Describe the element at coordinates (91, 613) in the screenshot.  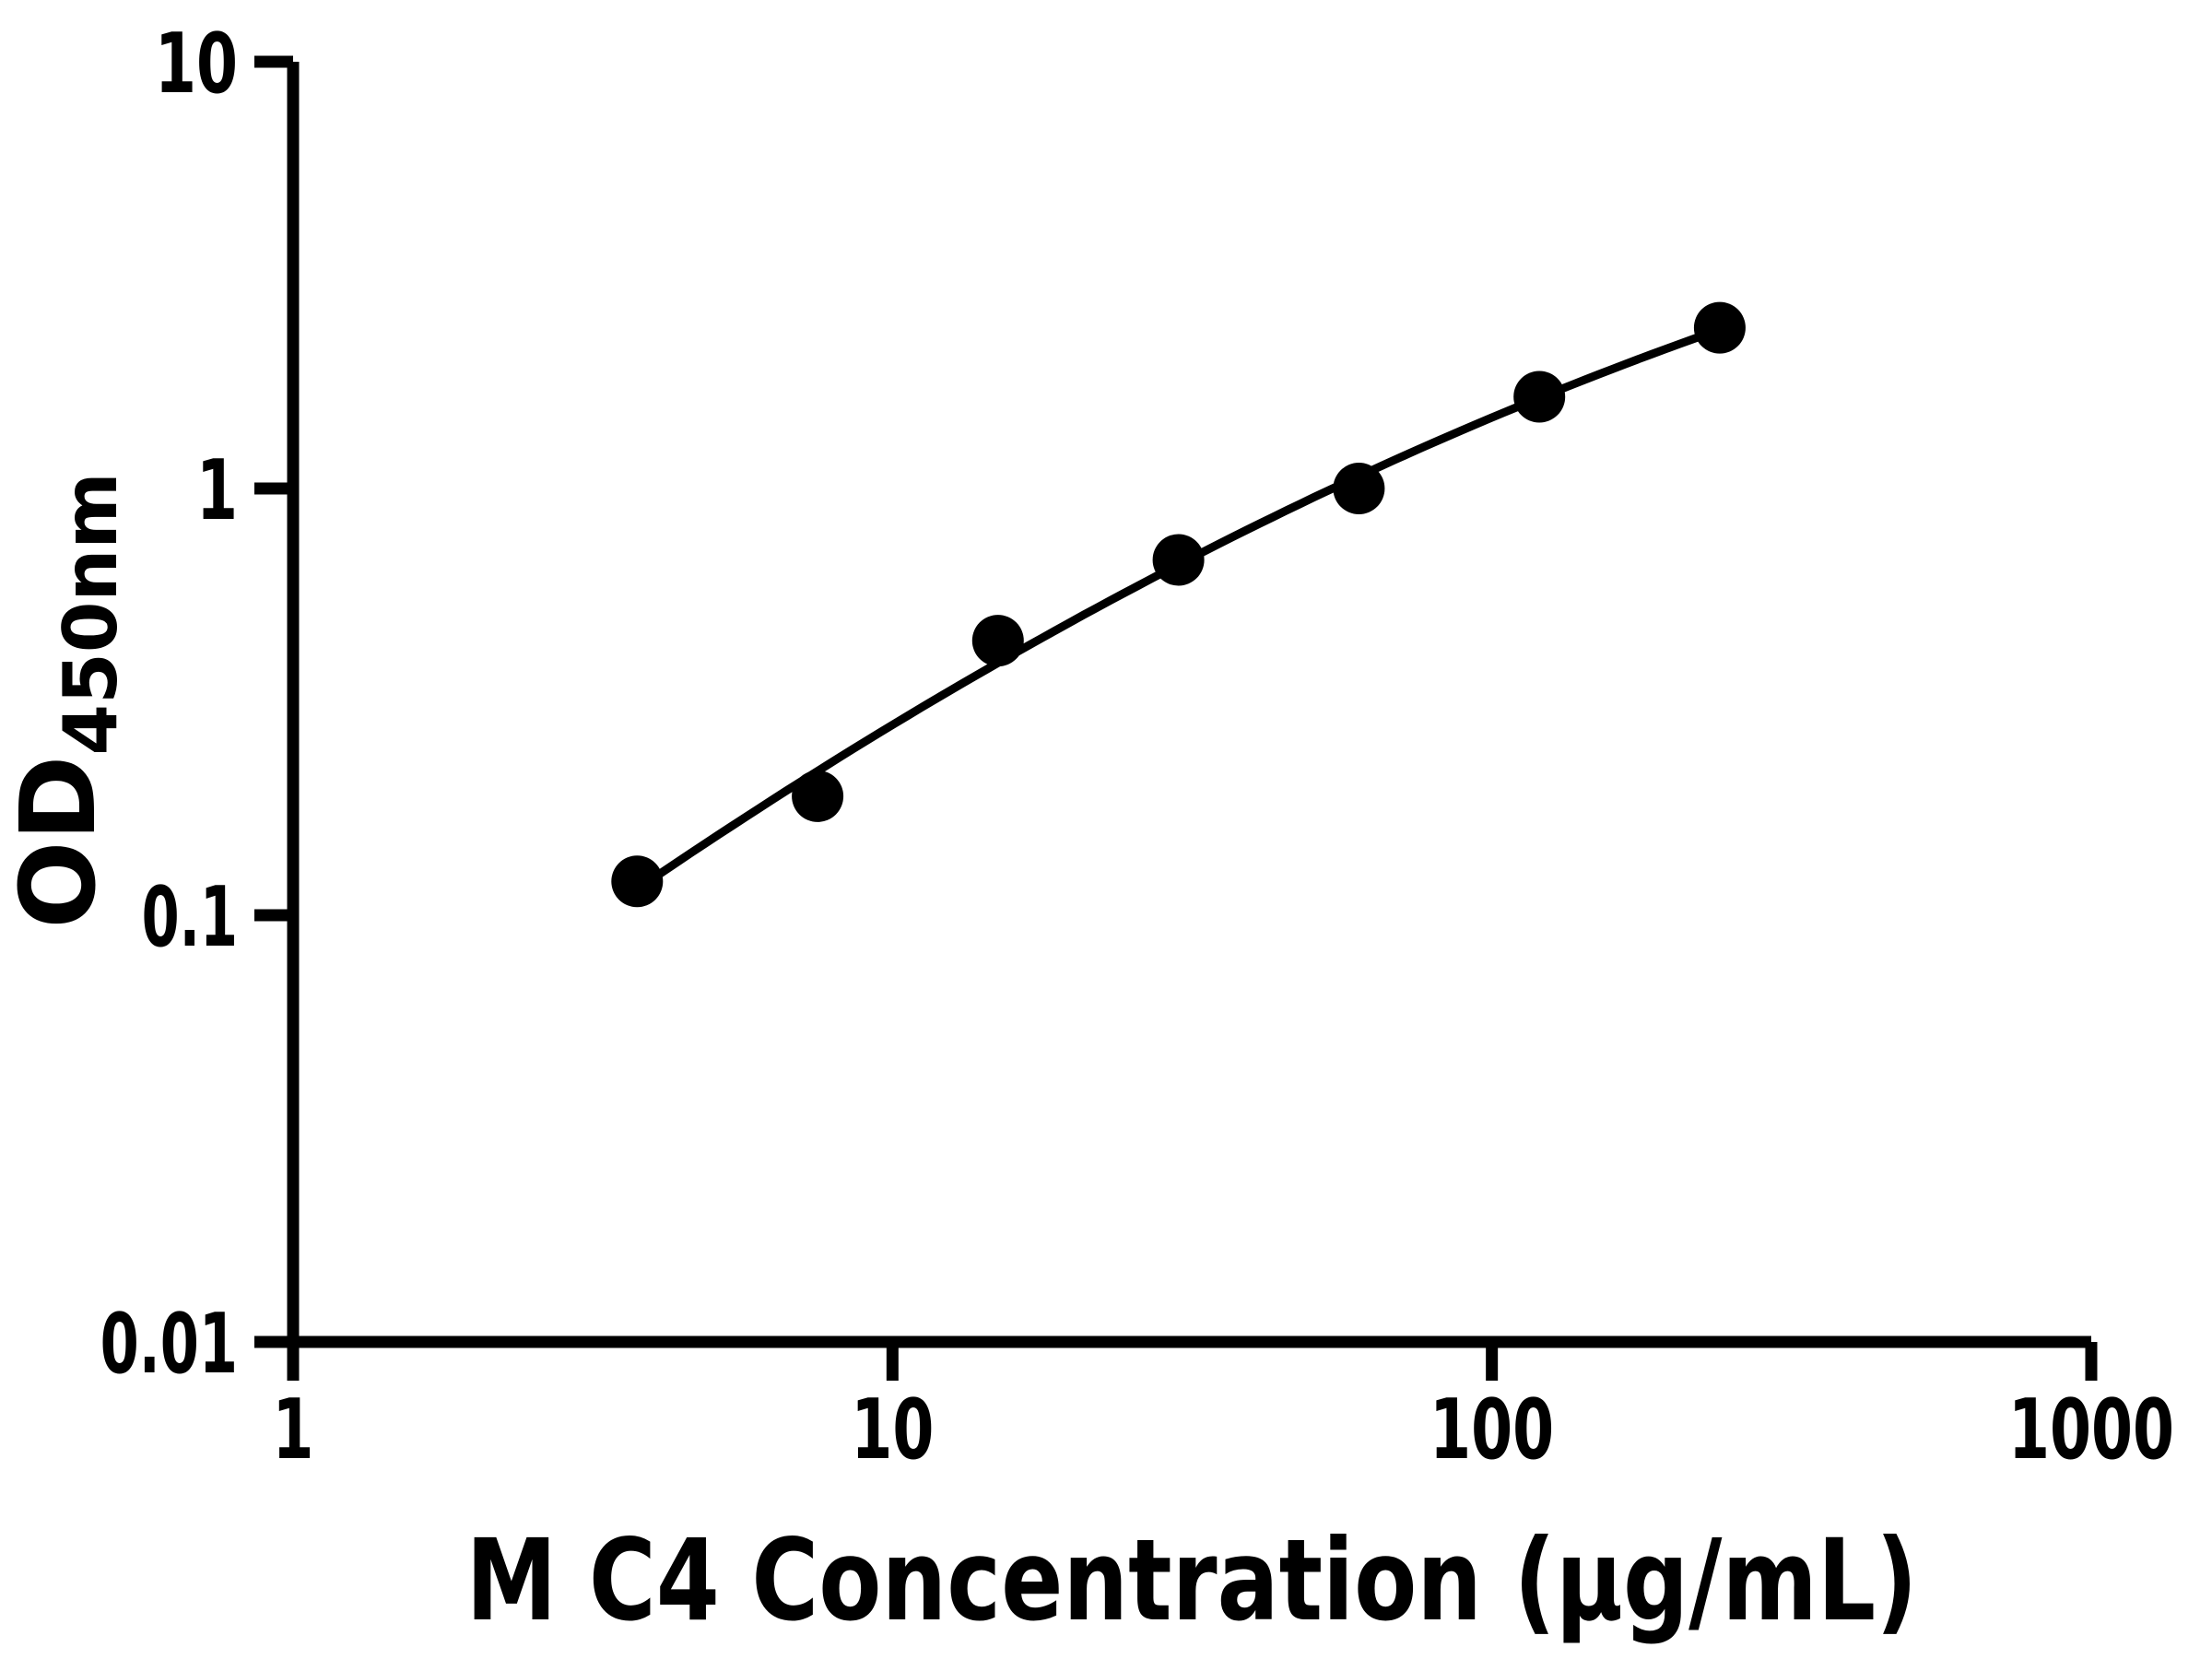
I see `y-axis-label-sub: 450nm` at that location.